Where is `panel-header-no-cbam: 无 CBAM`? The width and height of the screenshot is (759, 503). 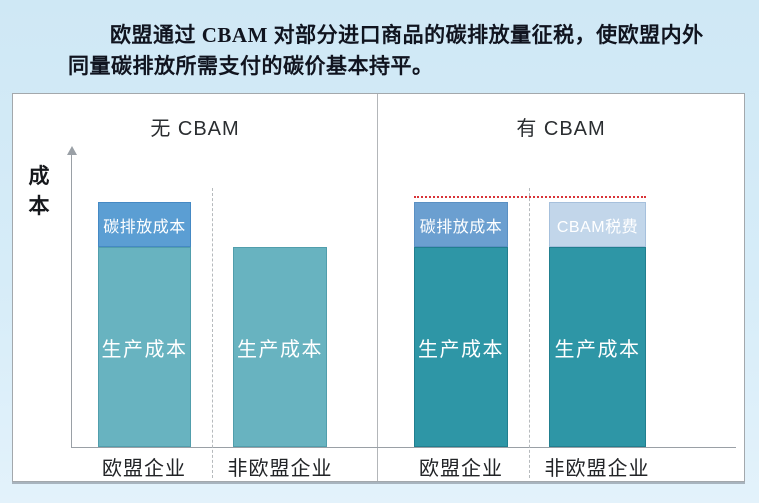
panel-header-no-cbam: 无 CBAM is located at coordinates (195, 129).